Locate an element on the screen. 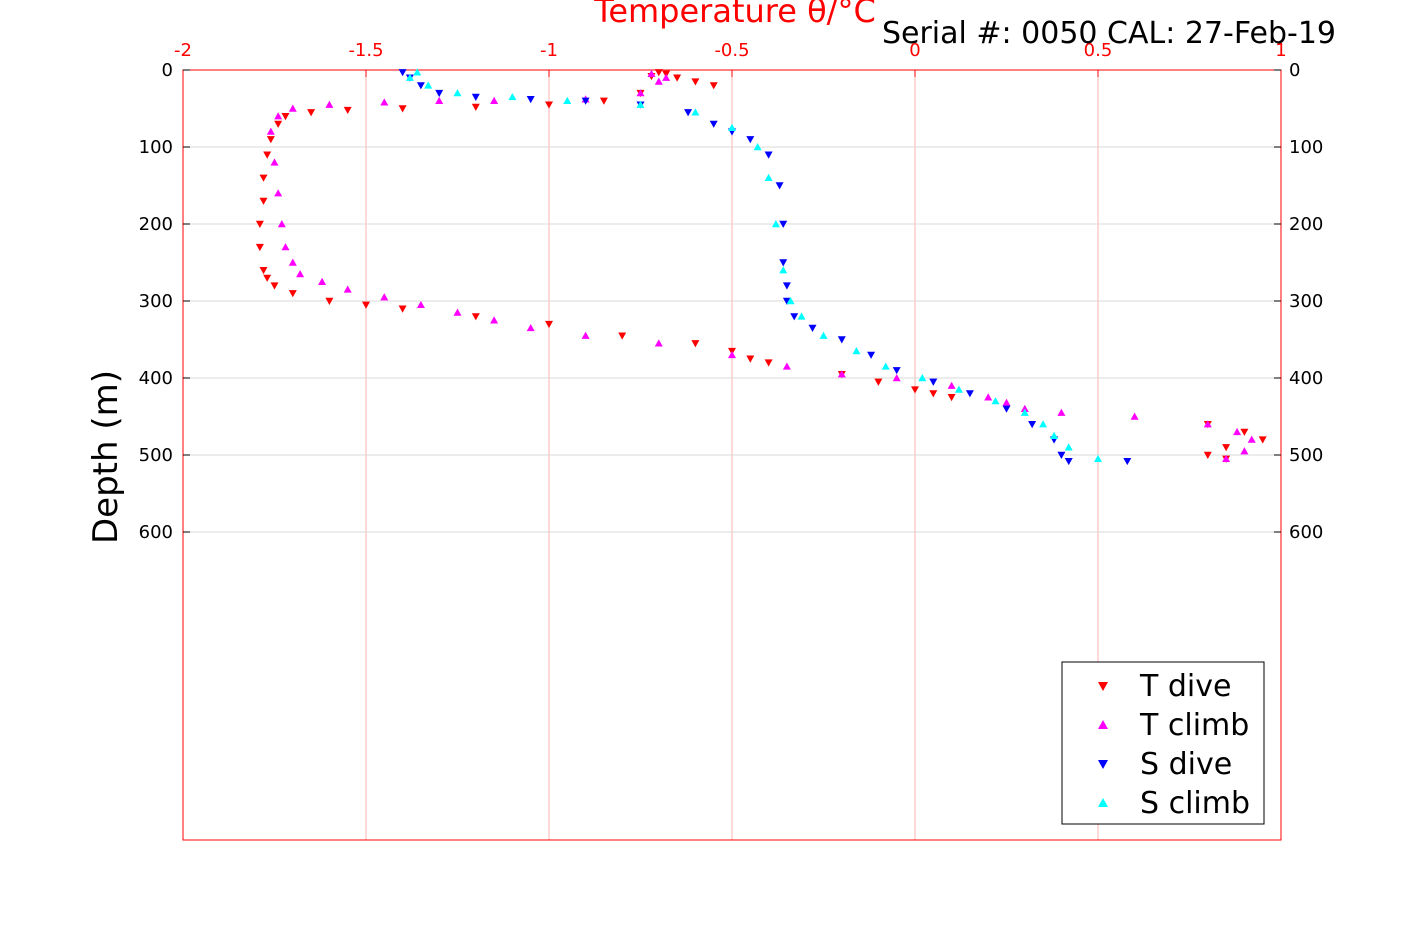  y-tick-label: 200 is located at coordinates (156, 224).